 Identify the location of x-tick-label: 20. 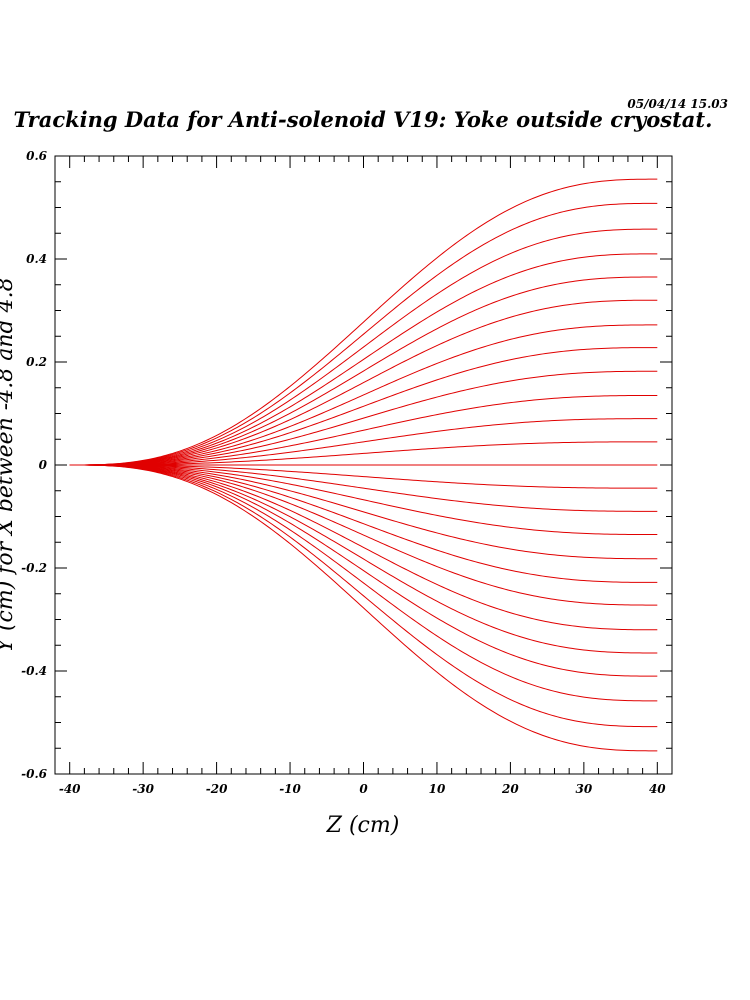
(510, 789).